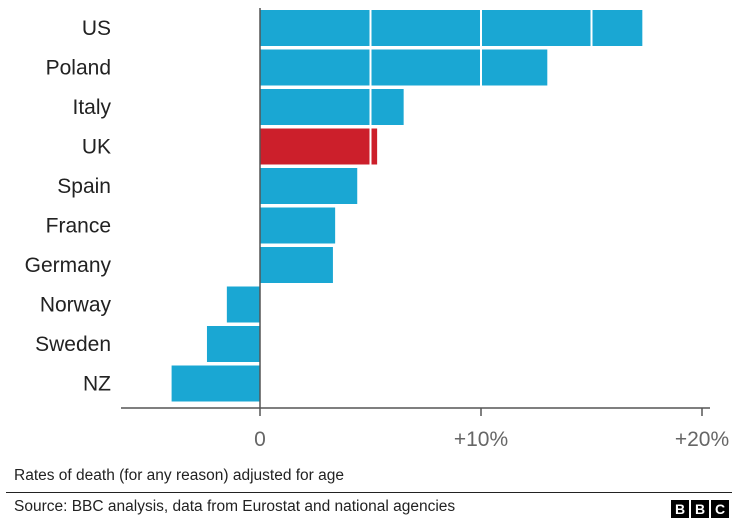  What do you see at coordinates (68, 265) in the screenshot?
I see `category-label: Germany` at bounding box center [68, 265].